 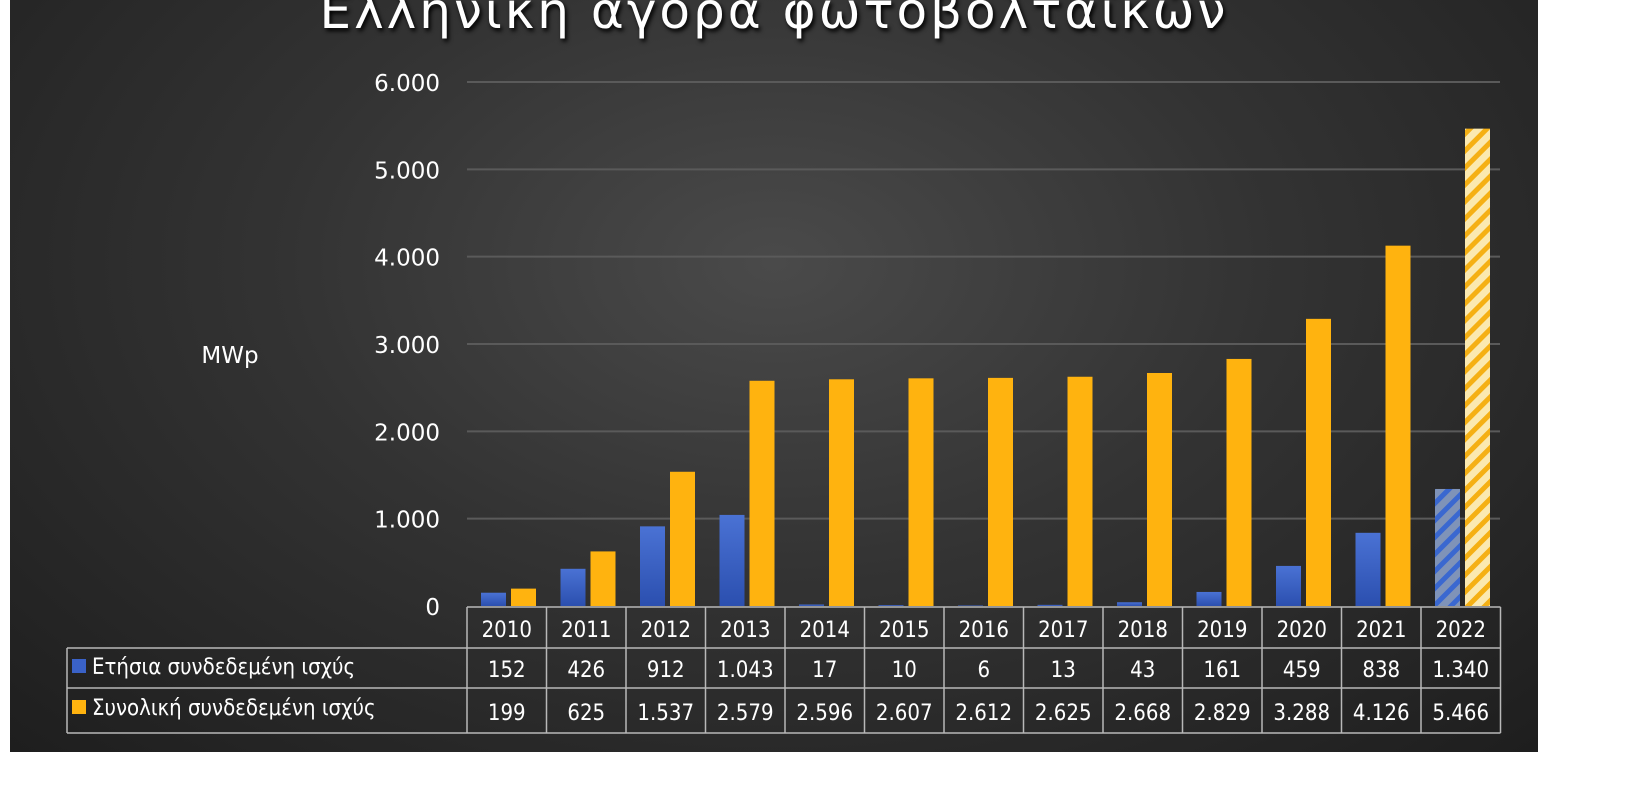 What do you see at coordinates (1302, 670) in the screenshot?
I see `data-label-annual: 459` at bounding box center [1302, 670].